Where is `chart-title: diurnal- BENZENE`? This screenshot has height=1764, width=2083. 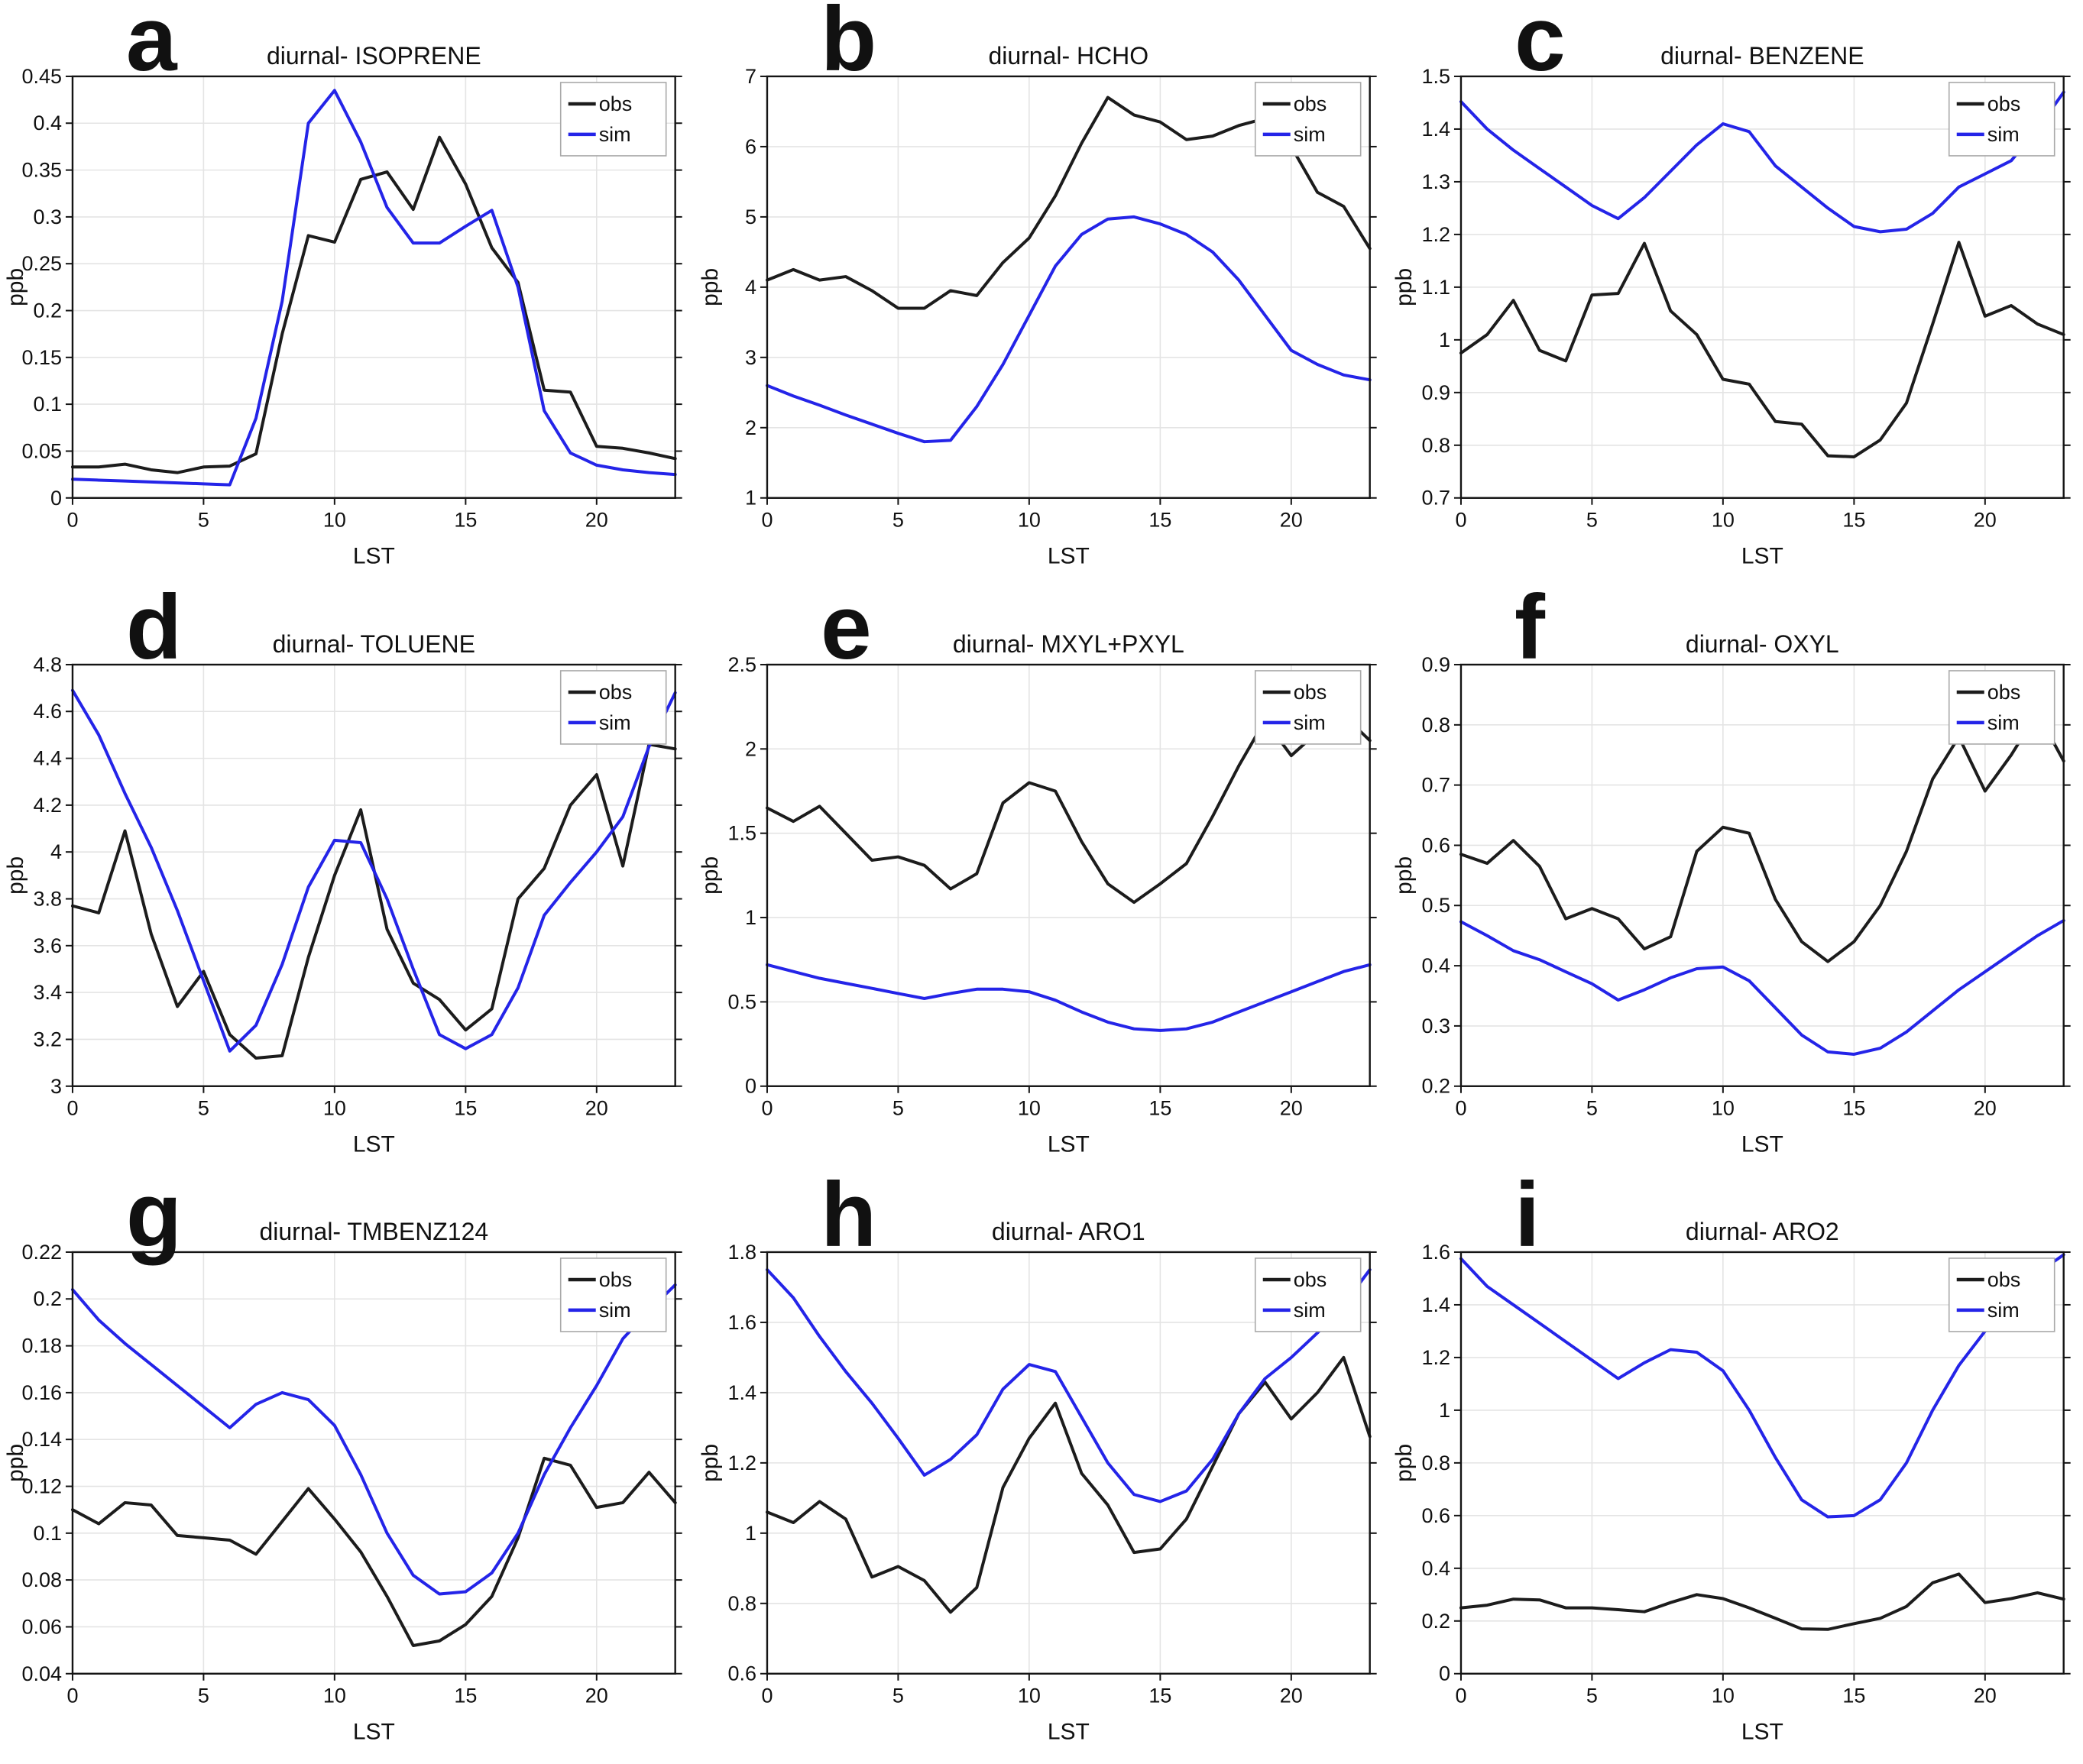
chart-title: diurnal- BENZENE is located at coordinates (1762, 56).